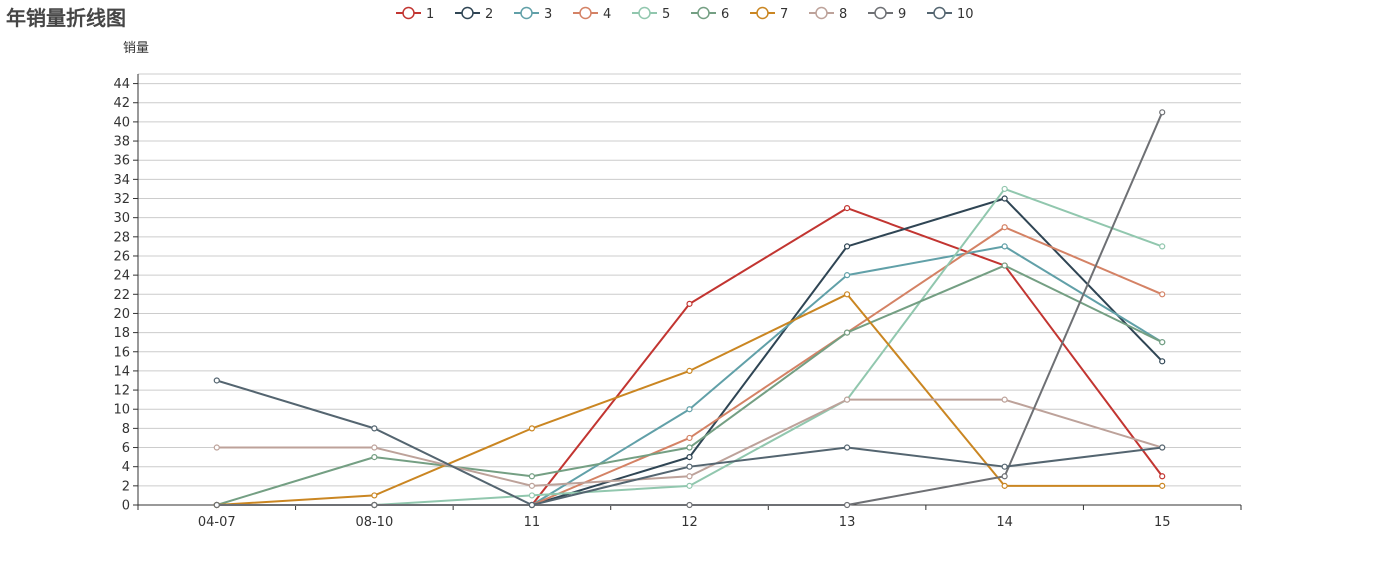 This screenshot has height=580, width=1380. I want to click on legend-item-3: 3, so click(533, 14).